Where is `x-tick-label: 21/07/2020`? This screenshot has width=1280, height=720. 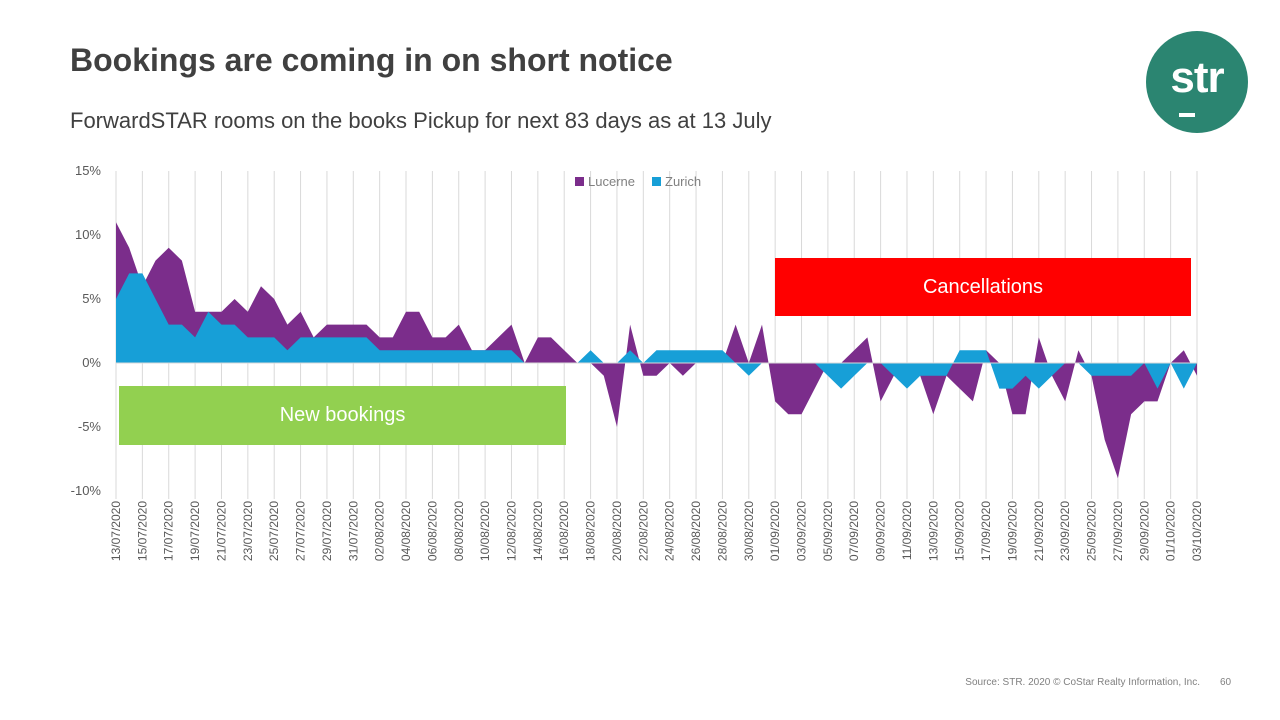 x-tick-label: 21/07/2020 is located at coordinates (221, 531).